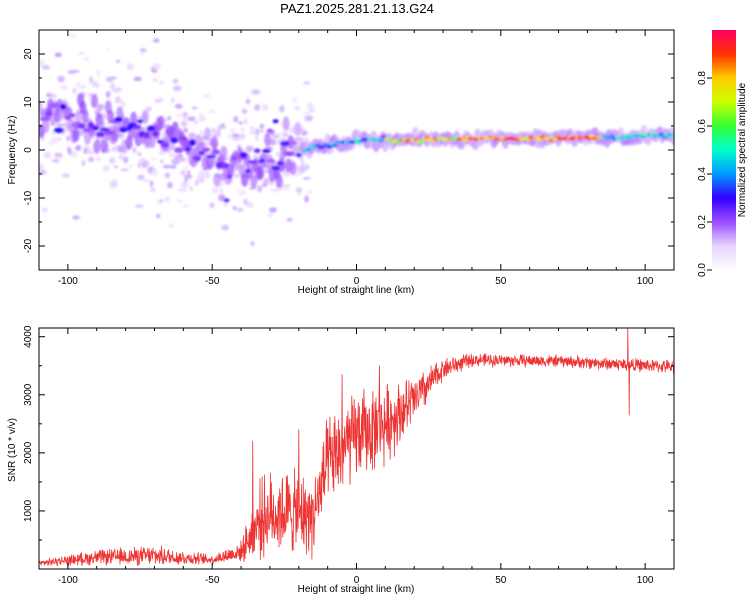 The height and width of the screenshot is (600, 750). I want to click on spectrogram-blob, so click(140, 121).